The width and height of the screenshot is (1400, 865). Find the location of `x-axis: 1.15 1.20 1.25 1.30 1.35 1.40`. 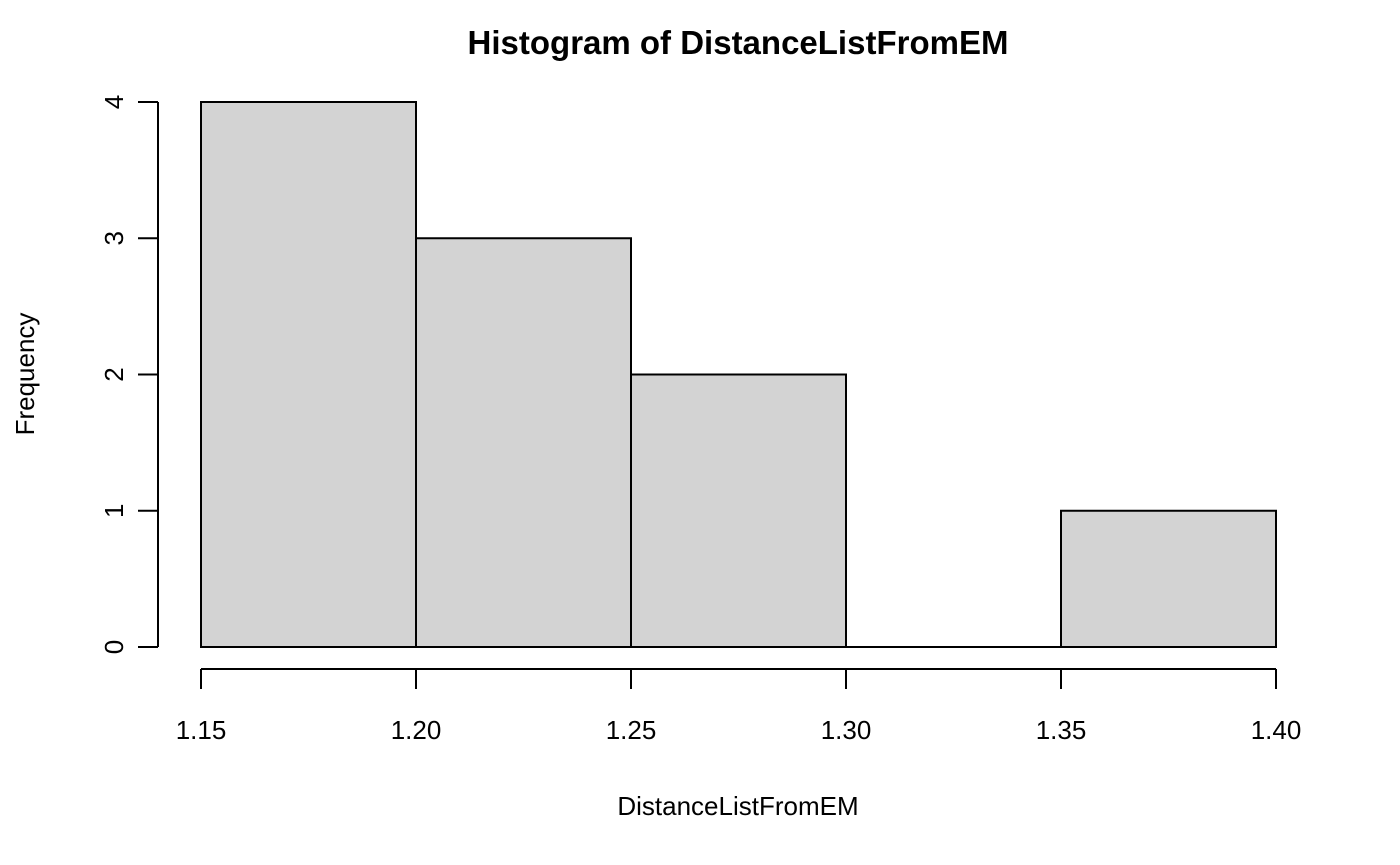

x-axis: 1.15 1.20 1.25 1.30 1.35 1.40 is located at coordinates (739, 706).